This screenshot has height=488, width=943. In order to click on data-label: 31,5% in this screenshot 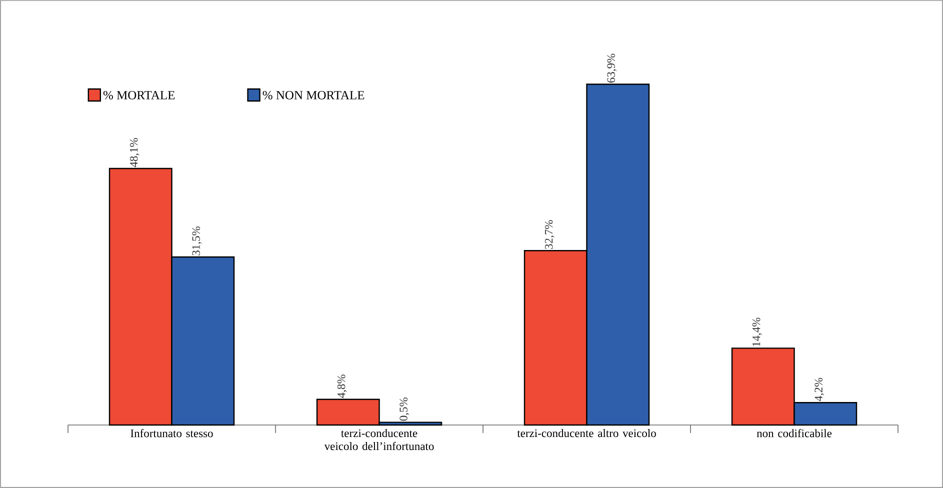, I will do `click(197, 241)`.